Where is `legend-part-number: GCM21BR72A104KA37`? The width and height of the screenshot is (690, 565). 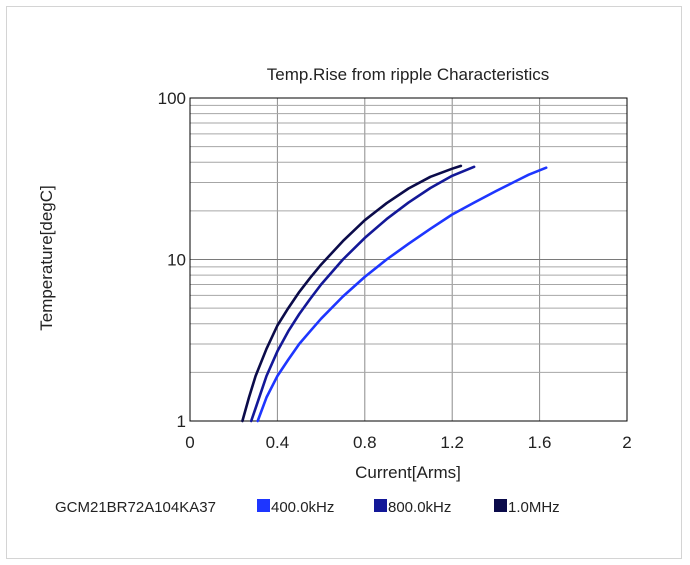 legend-part-number: GCM21BR72A104KA37 is located at coordinates (135, 507).